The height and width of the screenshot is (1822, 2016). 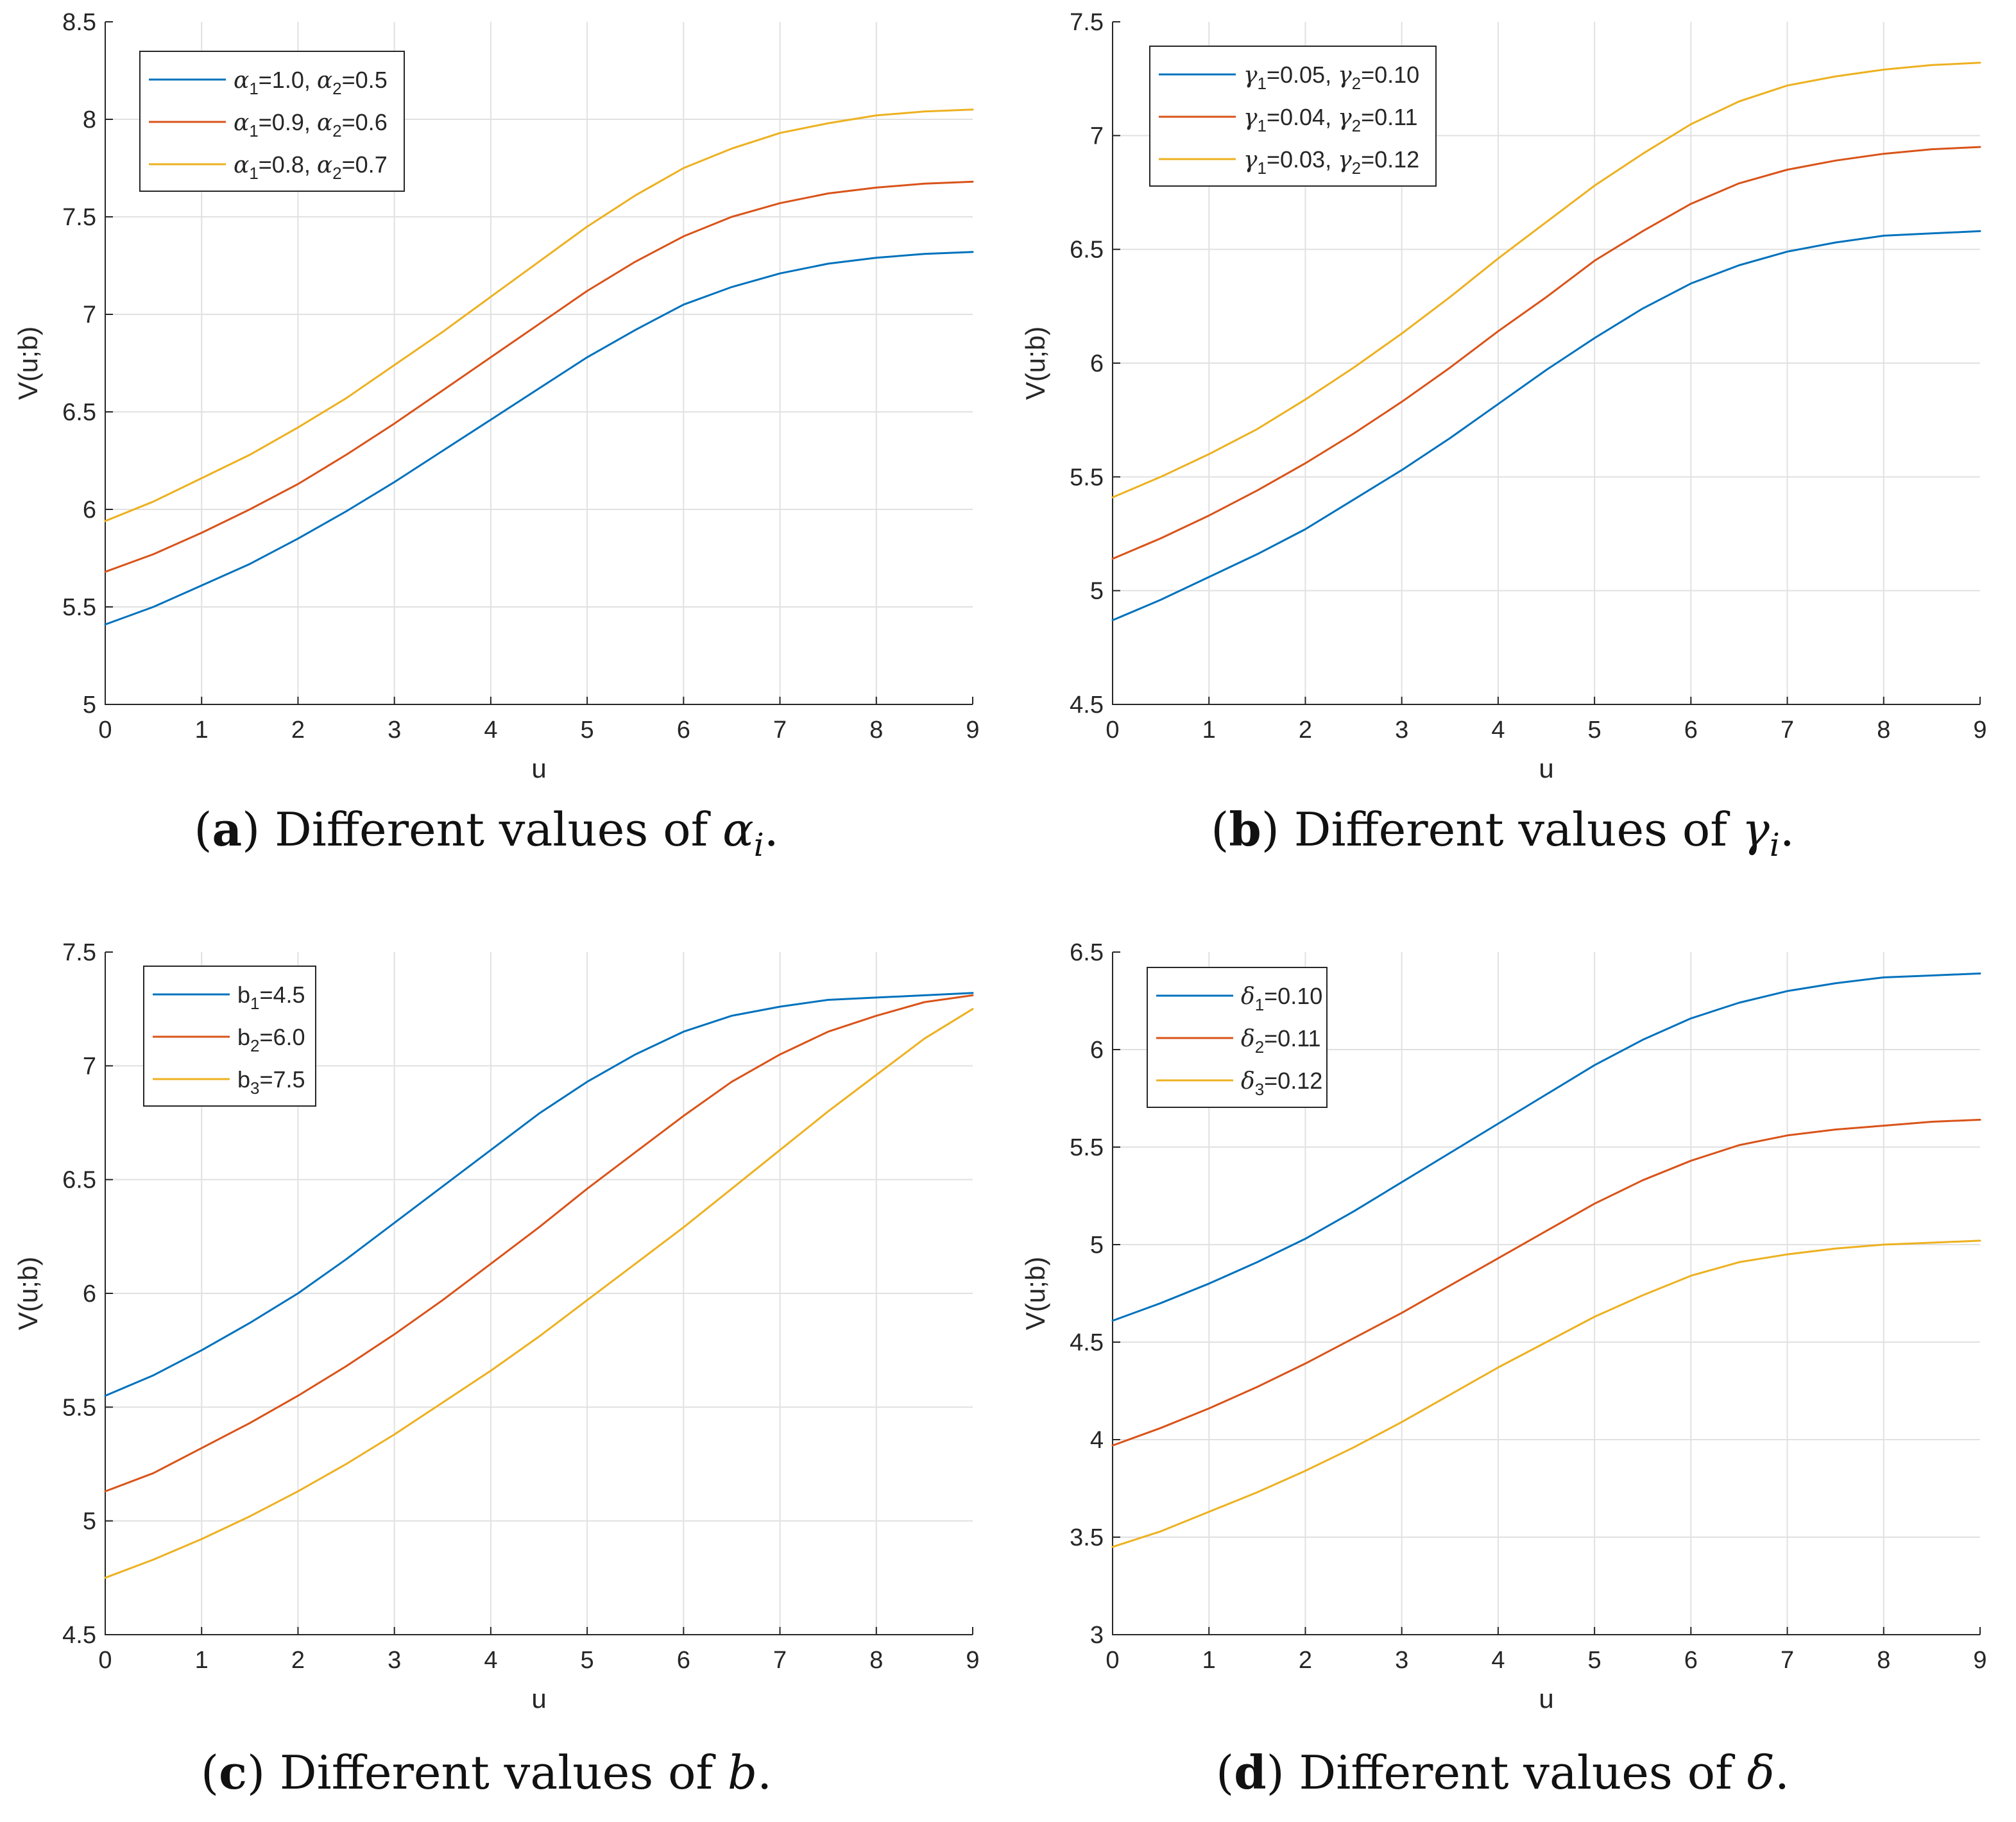 I want to click on legend-entry: γ1=0.05, γ2=0.10, so click(x=1331, y=78).